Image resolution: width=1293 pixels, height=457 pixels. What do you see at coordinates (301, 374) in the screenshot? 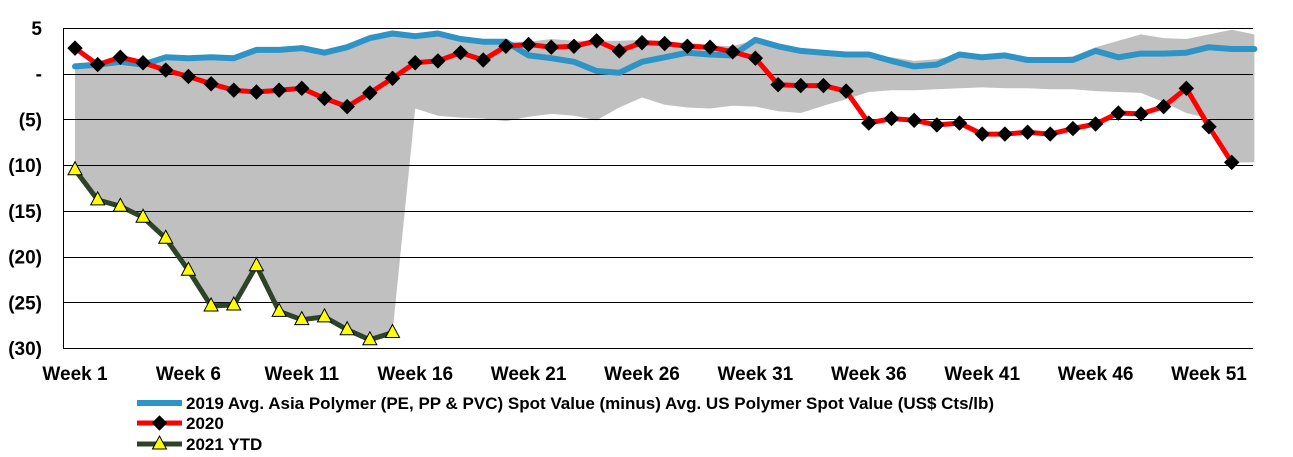
I see `x-tick-label: Week 11` at bounding box center [301, 374].